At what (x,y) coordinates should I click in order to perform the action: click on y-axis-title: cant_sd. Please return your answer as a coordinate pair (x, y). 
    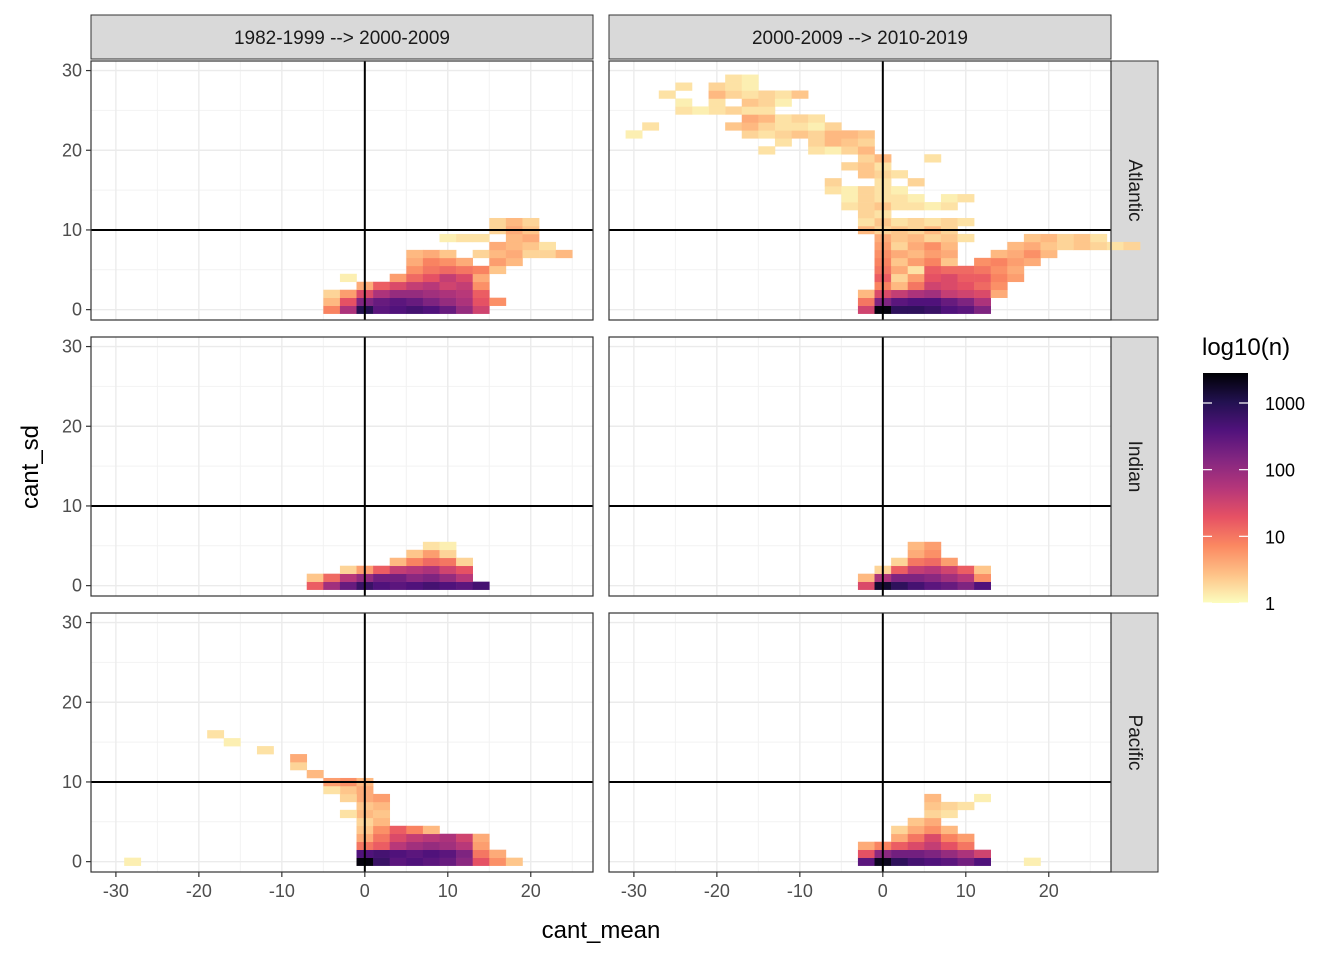
    Looking at the image, I should click on (30, 467).